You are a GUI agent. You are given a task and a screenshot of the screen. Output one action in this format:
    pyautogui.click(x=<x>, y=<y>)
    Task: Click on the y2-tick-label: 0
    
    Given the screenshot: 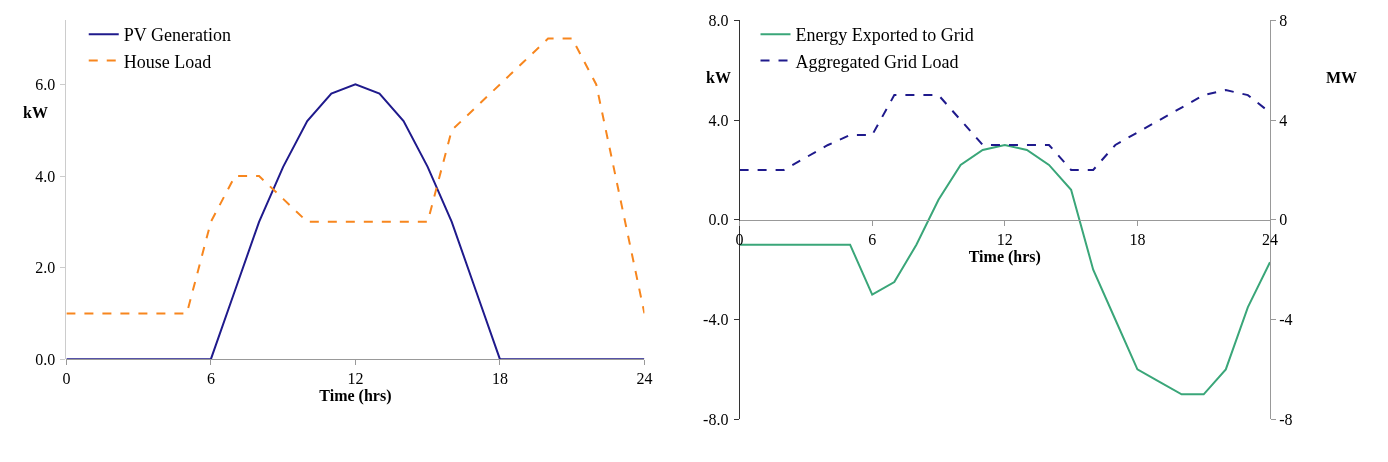 What is the action you would take?
    pyautogui.click(x=1283, y=220)
    